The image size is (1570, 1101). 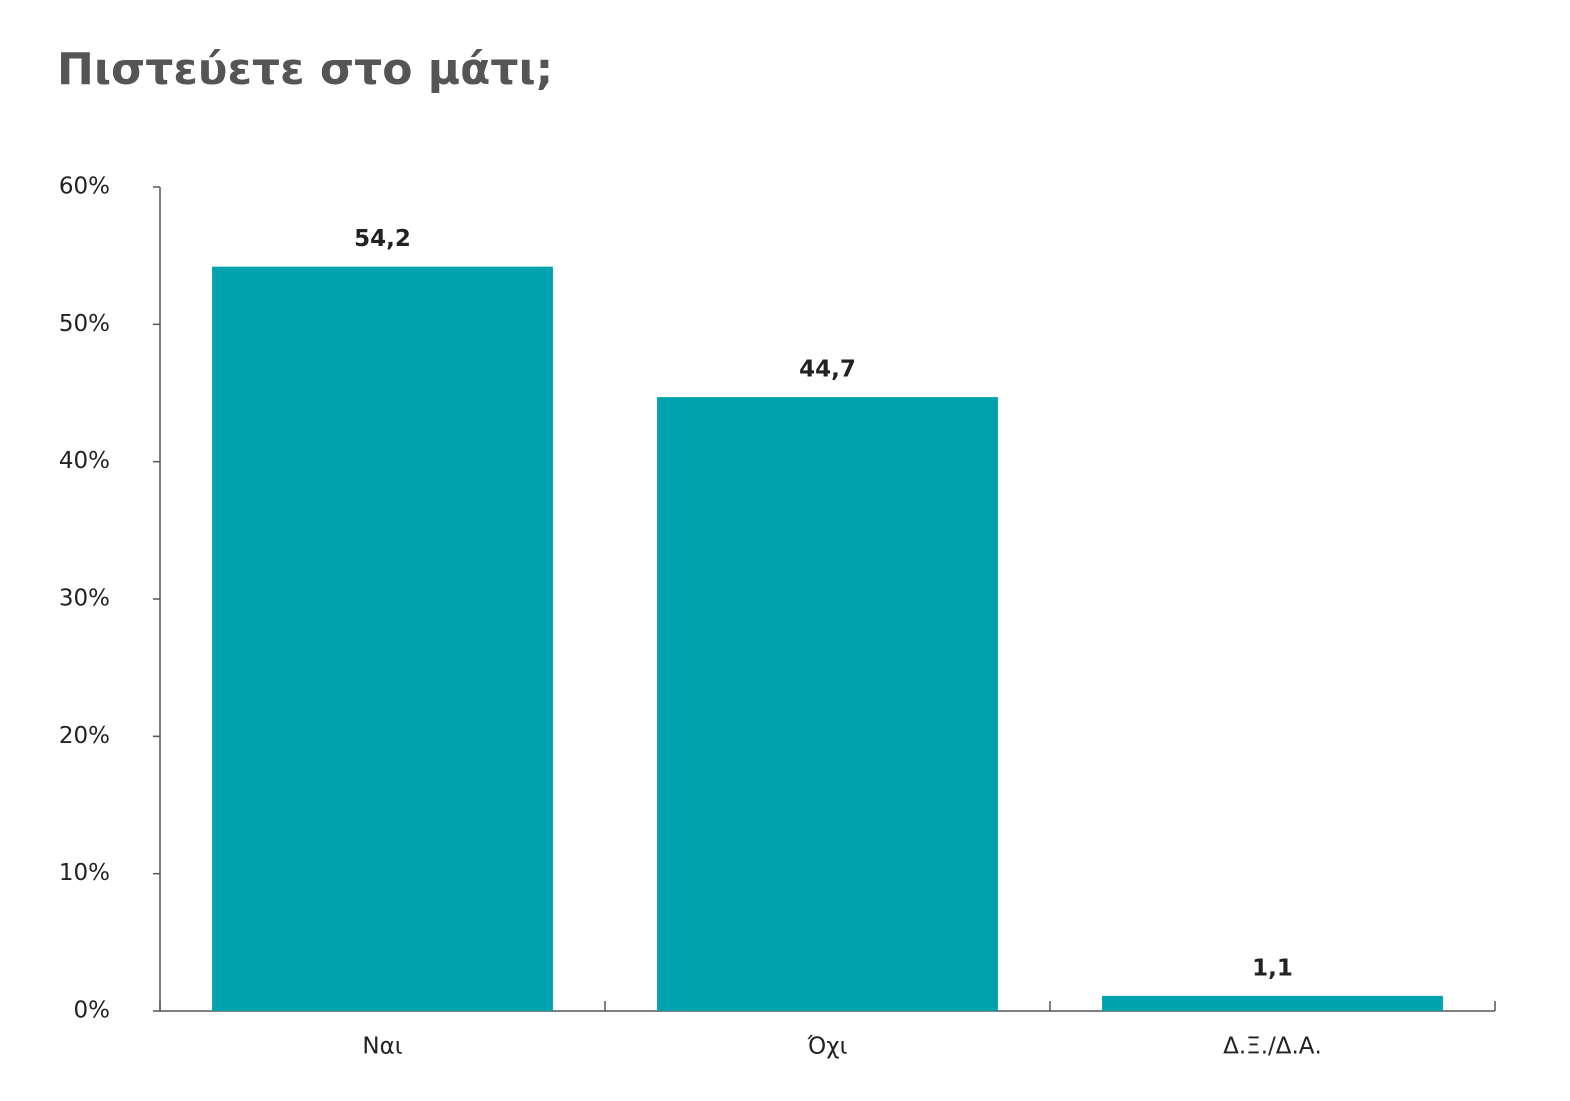 I want to click on x-tick-label: Όχι, so click(x=827, y=1047).